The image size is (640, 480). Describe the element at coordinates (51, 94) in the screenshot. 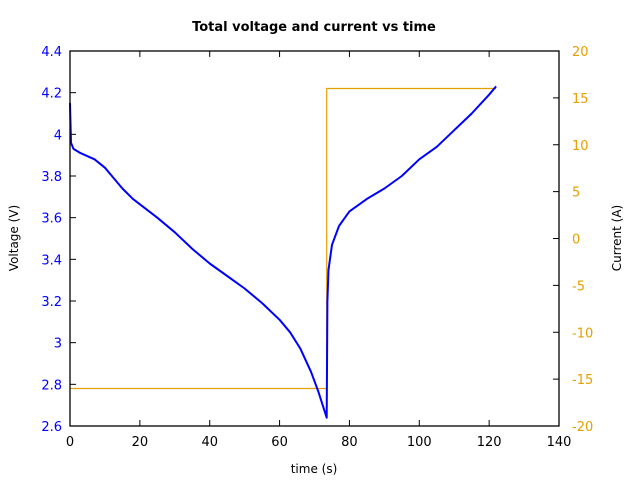

I see `y-tick-label: 4.2` at that location.